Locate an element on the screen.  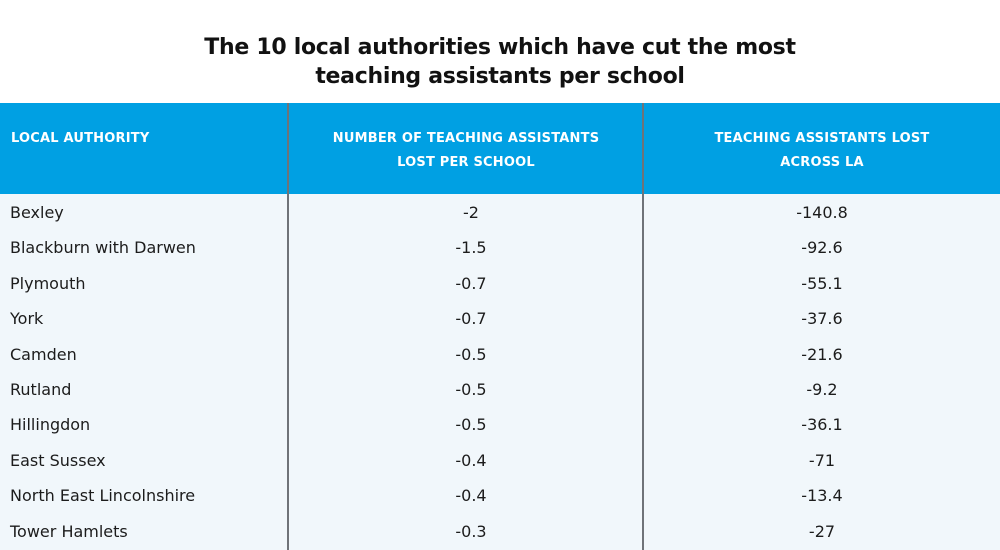
header-text-line-2: ACROSS LA is located at coordinates (822, 162).